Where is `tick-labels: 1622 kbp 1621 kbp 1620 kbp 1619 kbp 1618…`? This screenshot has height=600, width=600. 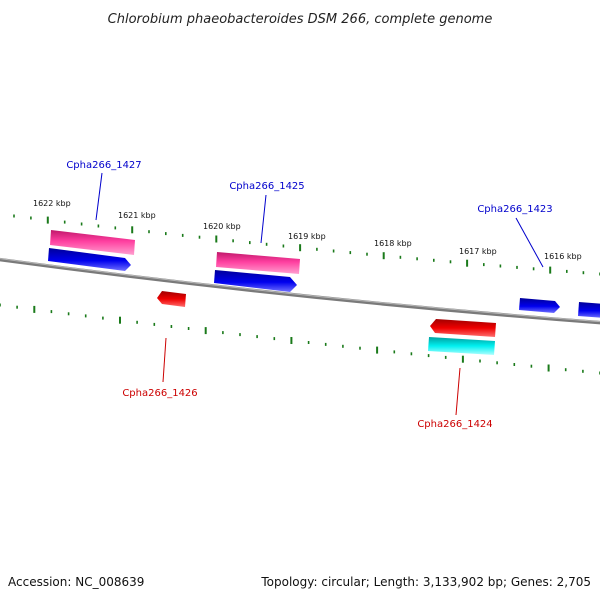 tick-labels: 1622 kbp 1621 kbp 1620 kbp 1619 kbp 1618… is located at coordinates (307, 230).